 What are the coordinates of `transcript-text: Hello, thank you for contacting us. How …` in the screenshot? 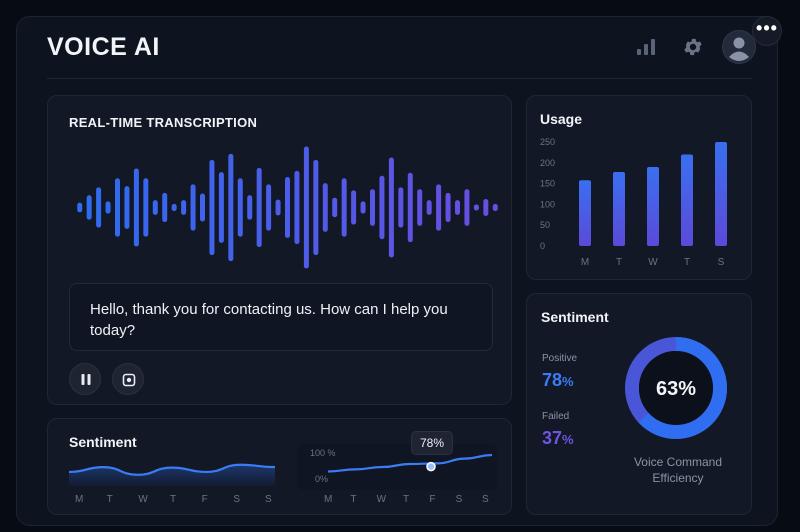 It's located at (269, 320).